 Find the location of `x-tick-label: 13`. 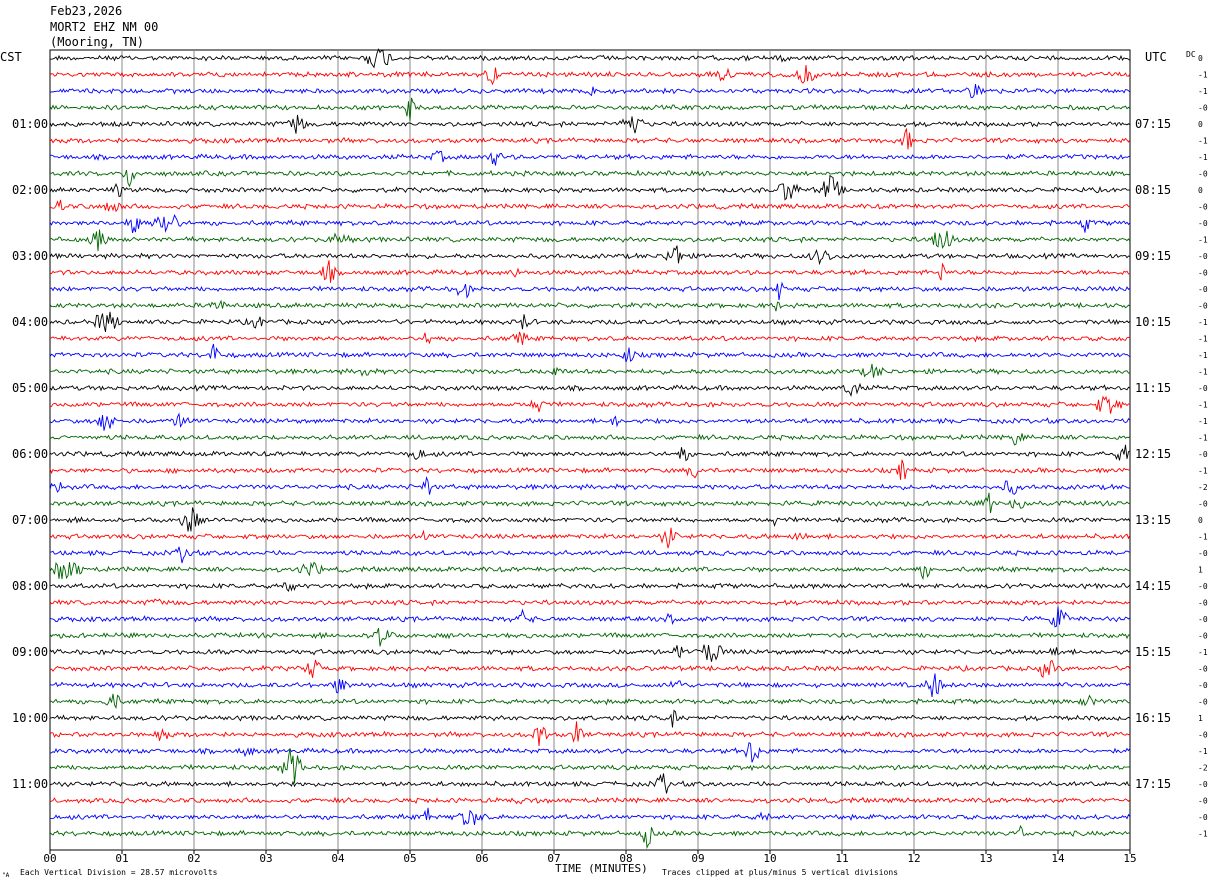

x-tick-label: 13 is located at coordinates (985, 858).